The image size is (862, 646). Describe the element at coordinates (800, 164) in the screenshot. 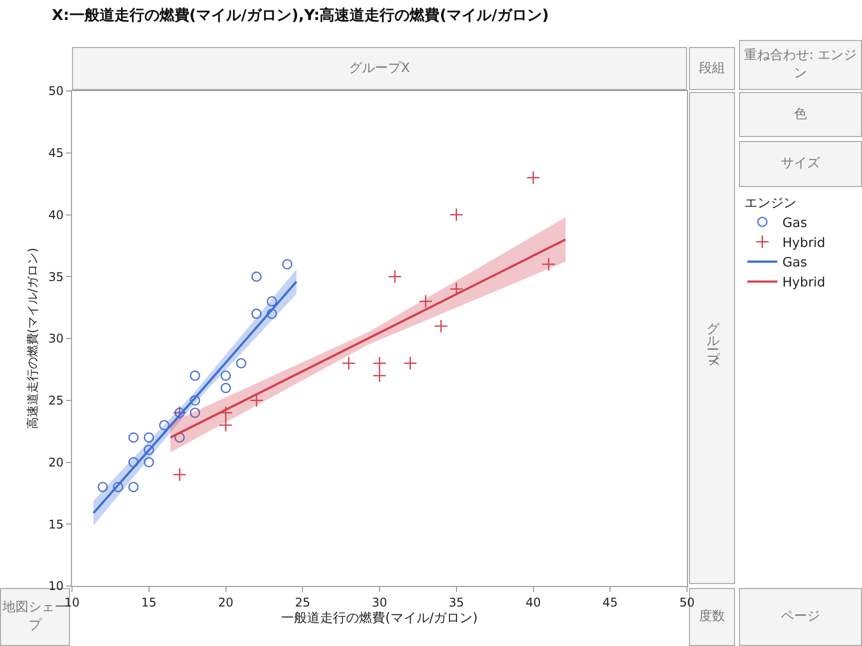

I see `text: サイズ` at that location.